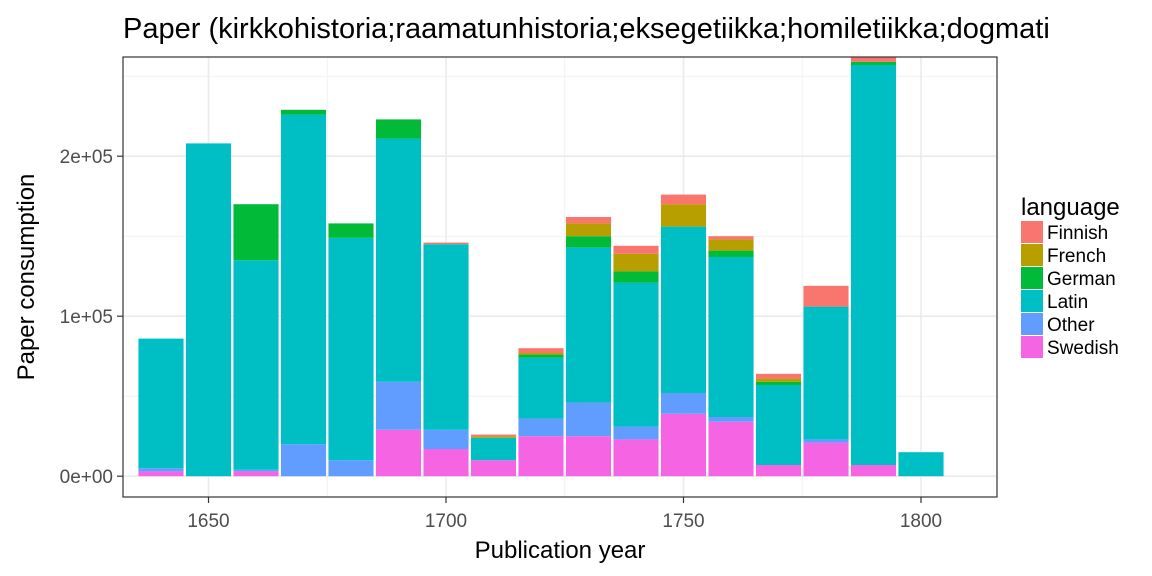 Image resolution: width=1152 pixels, height=576 pixels. I want to click on legend-label-french: French, so click(1076, 256).